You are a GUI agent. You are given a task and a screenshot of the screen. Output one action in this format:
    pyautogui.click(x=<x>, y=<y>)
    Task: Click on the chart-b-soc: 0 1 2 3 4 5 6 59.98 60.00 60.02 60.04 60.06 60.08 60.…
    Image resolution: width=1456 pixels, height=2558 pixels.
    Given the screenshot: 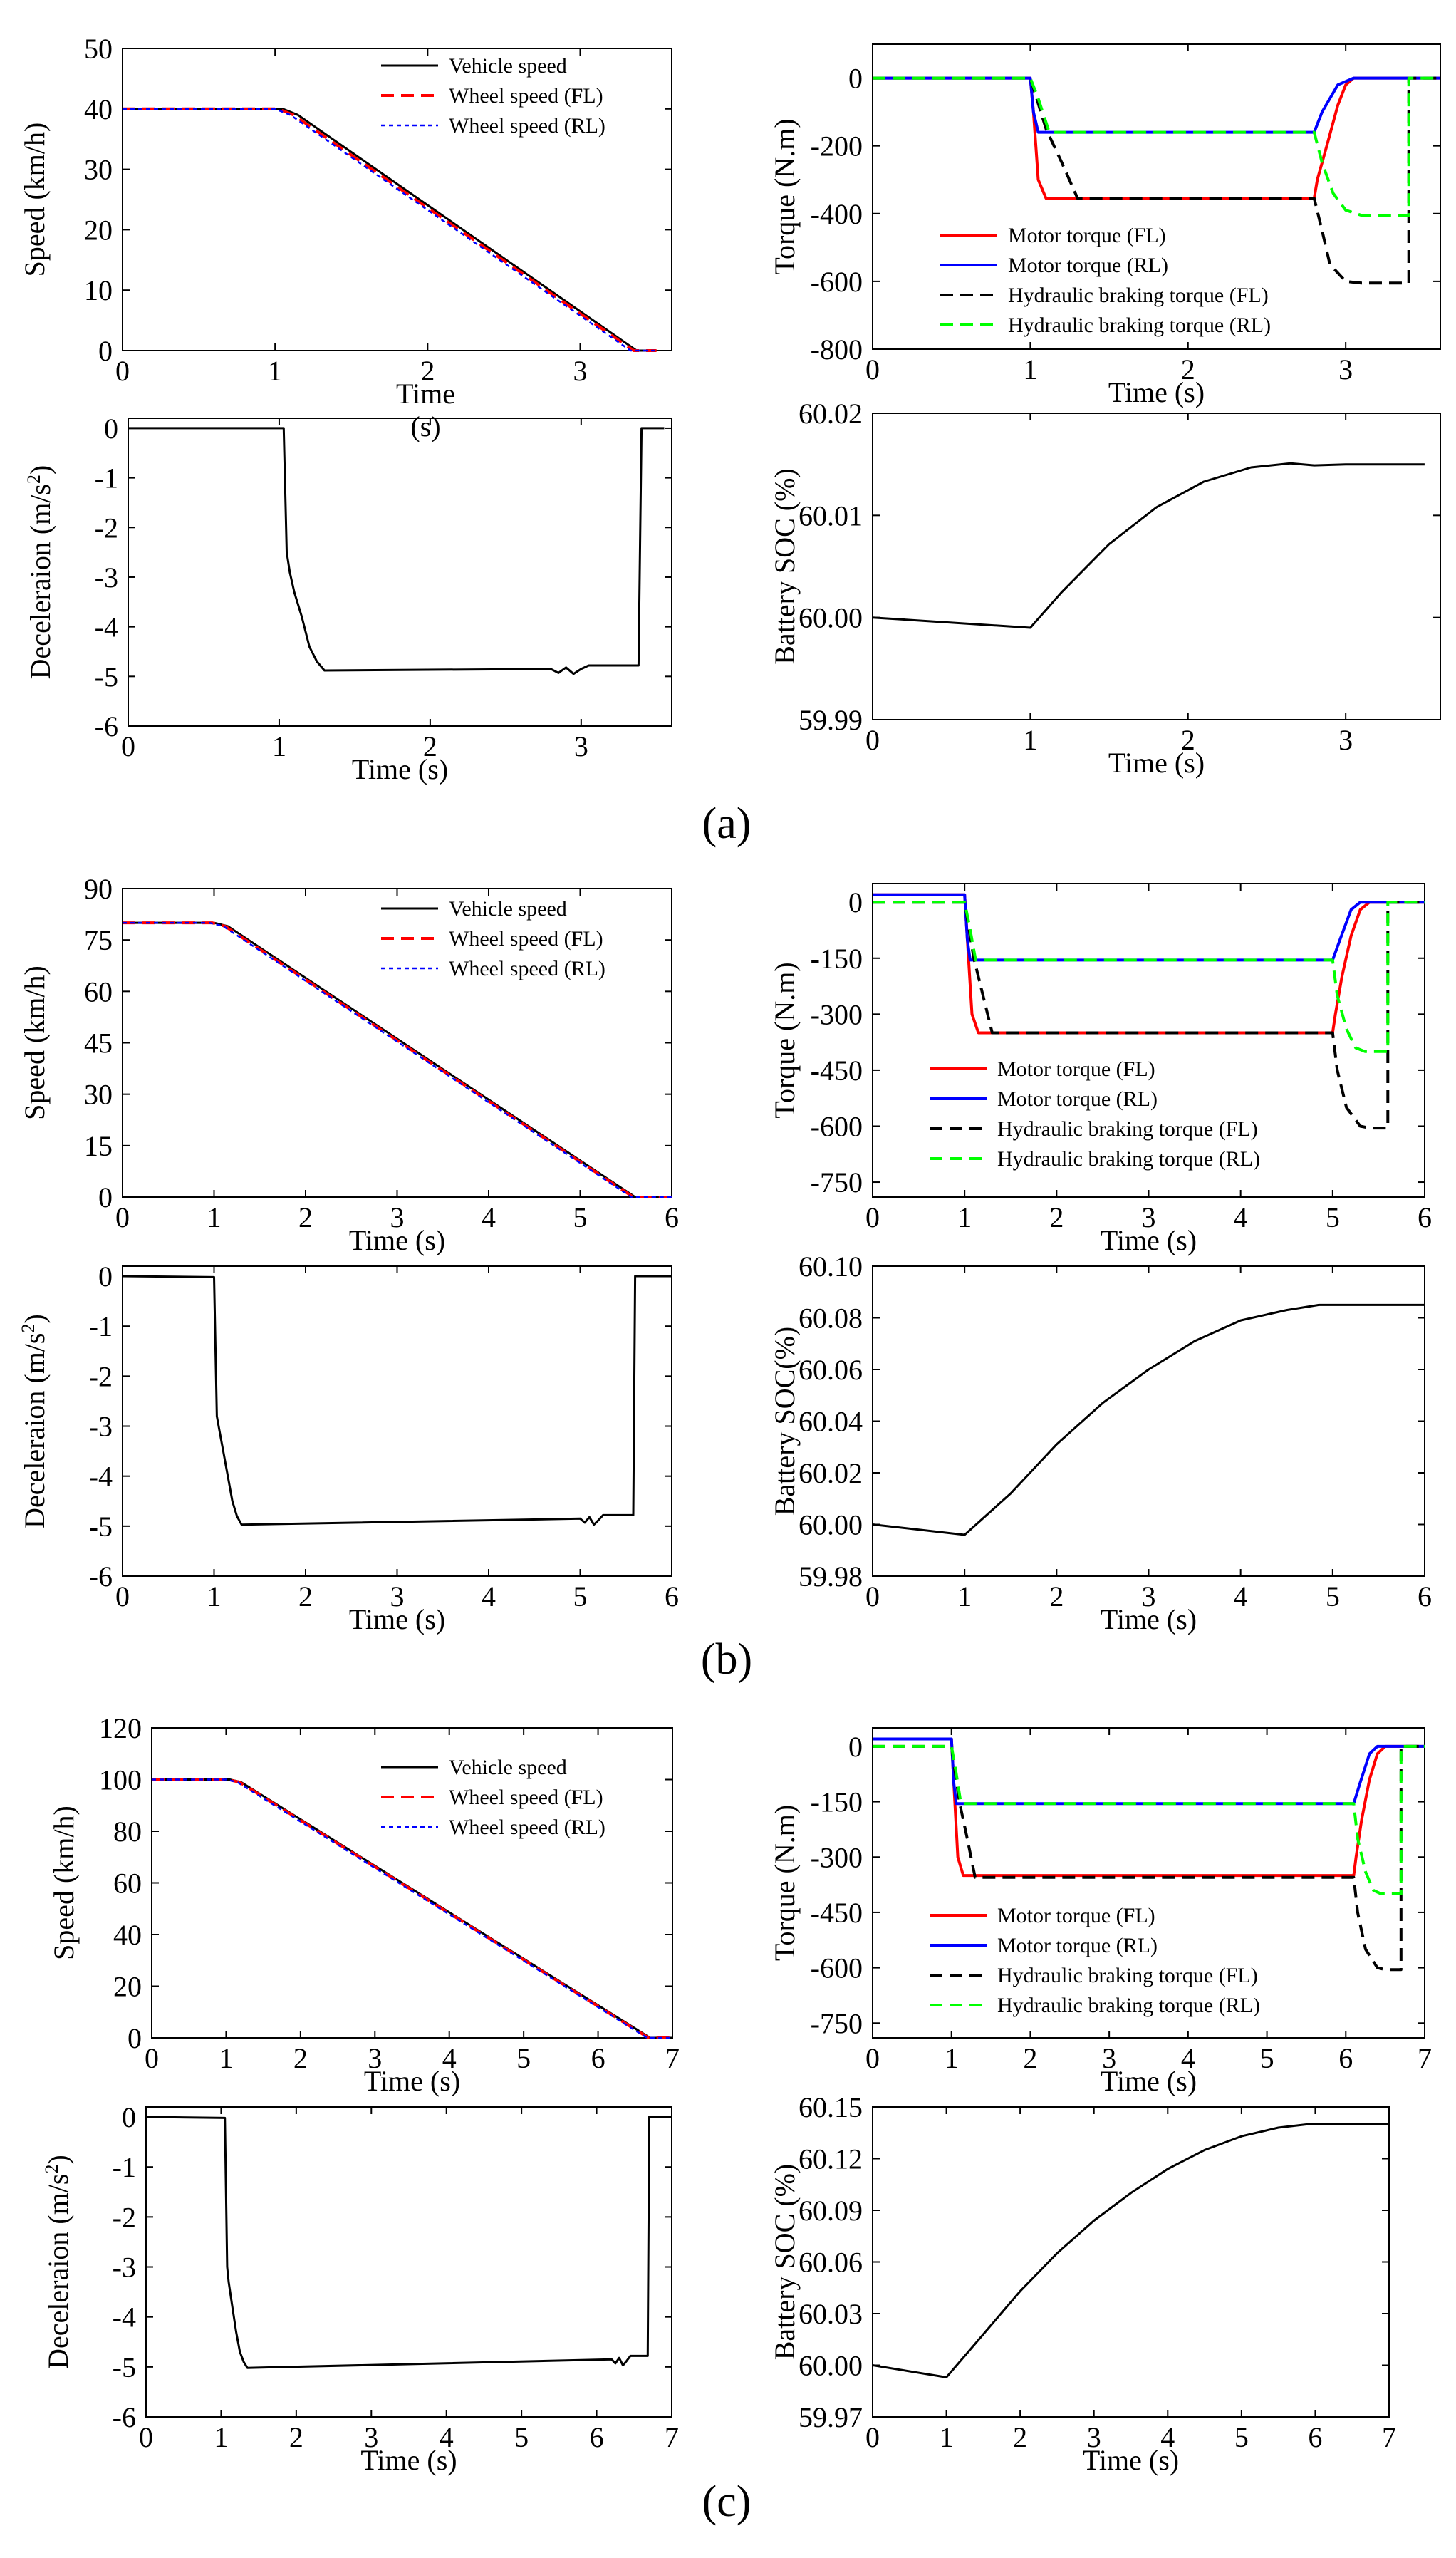 What is the action you would take?
    pyautogui.click(x=1100, y=1442)
    